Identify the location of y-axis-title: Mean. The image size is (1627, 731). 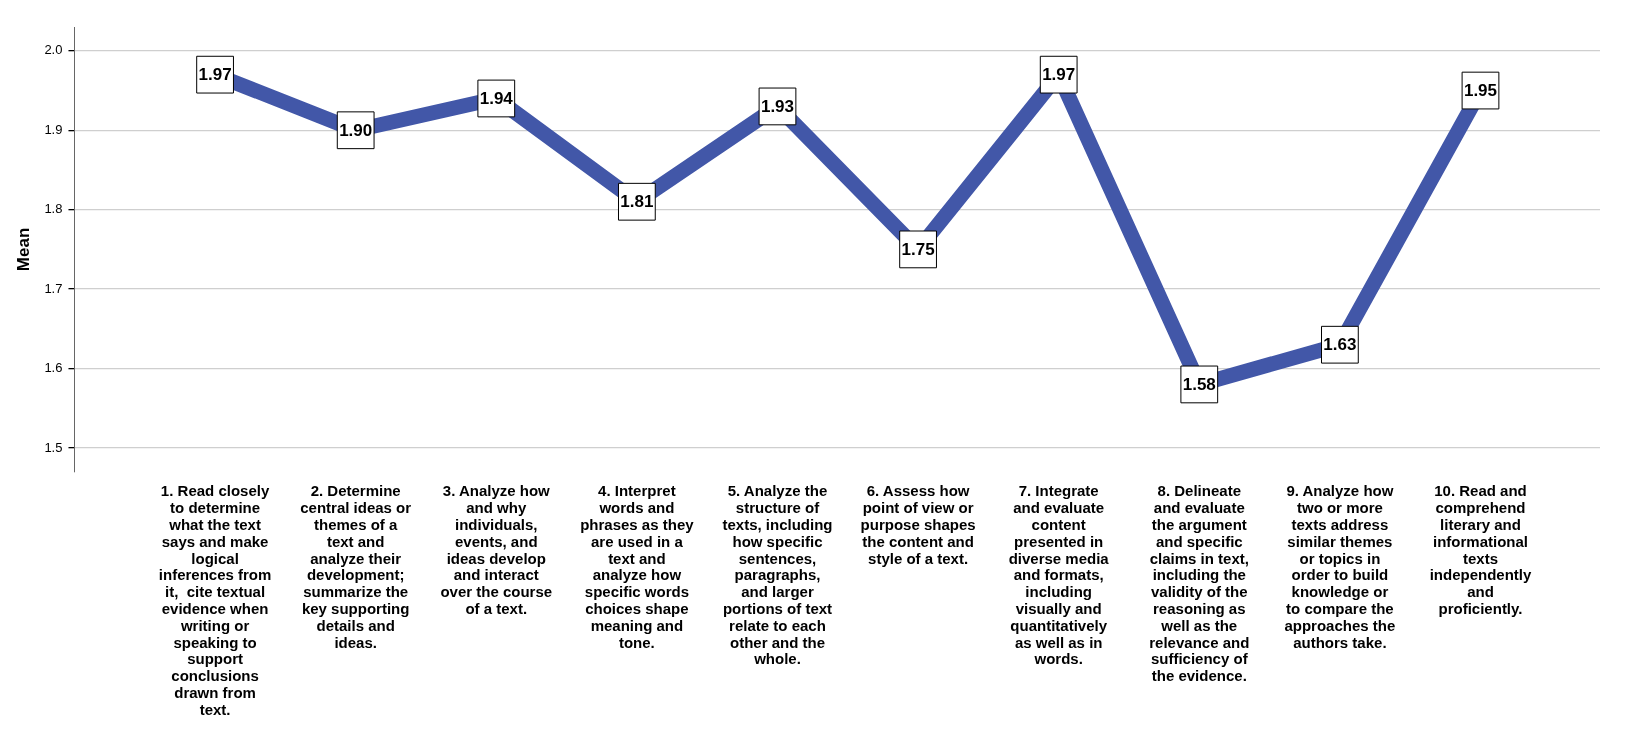
(23, 249).